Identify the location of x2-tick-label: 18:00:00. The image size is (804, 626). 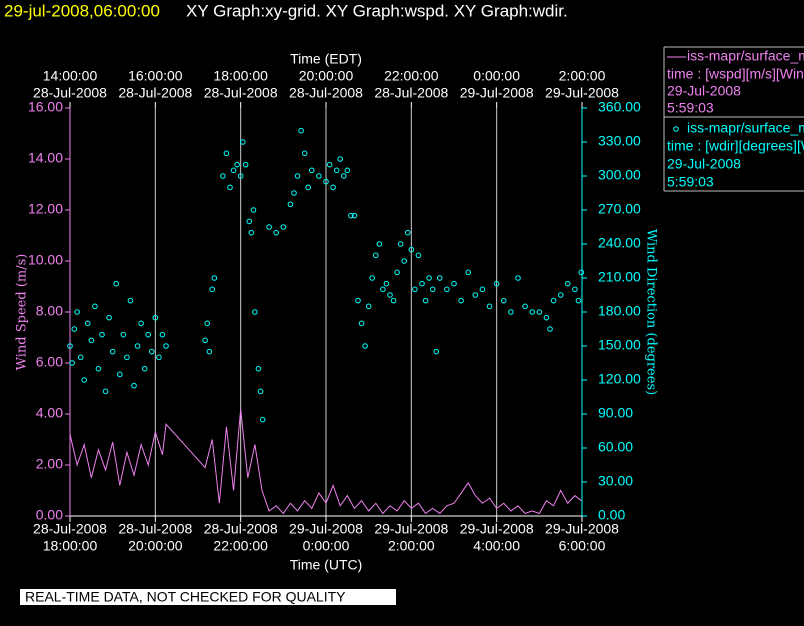
(240, 76).